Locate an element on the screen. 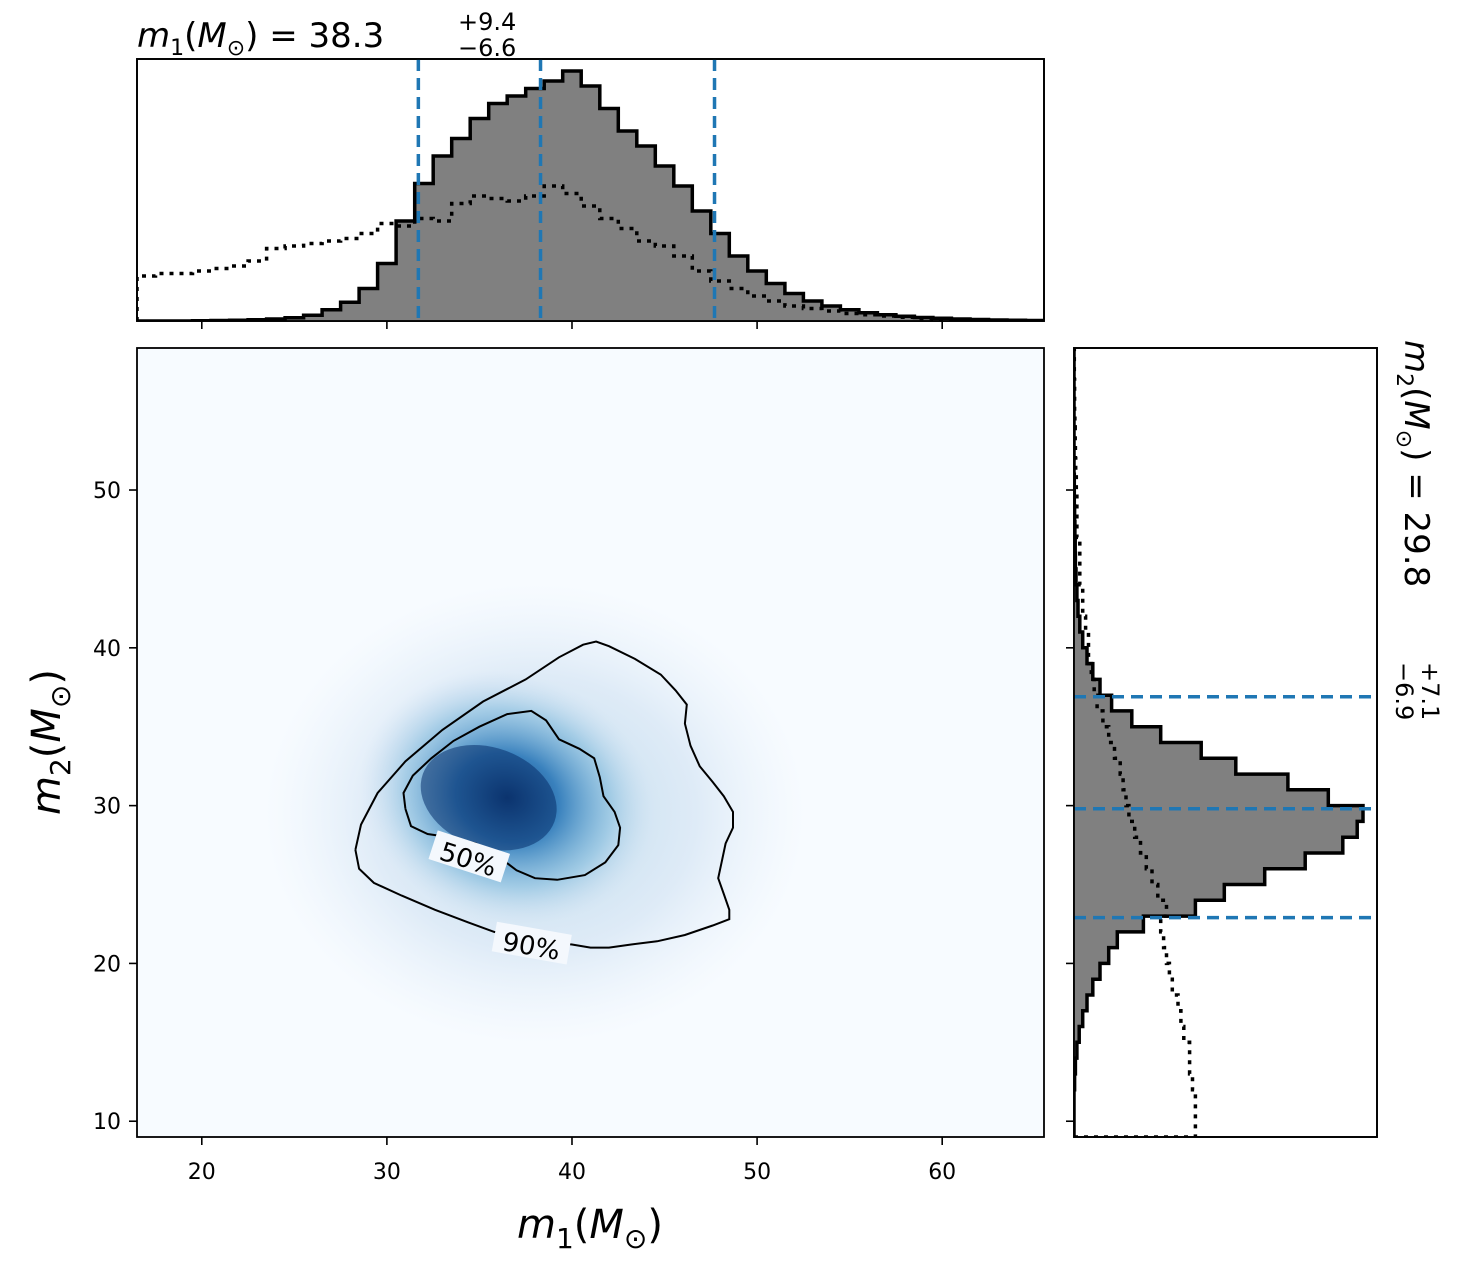 Image resolution: width=1464 pixels, height=1266 pixels. right-posterior-step is located at coordinates (1219, 742).